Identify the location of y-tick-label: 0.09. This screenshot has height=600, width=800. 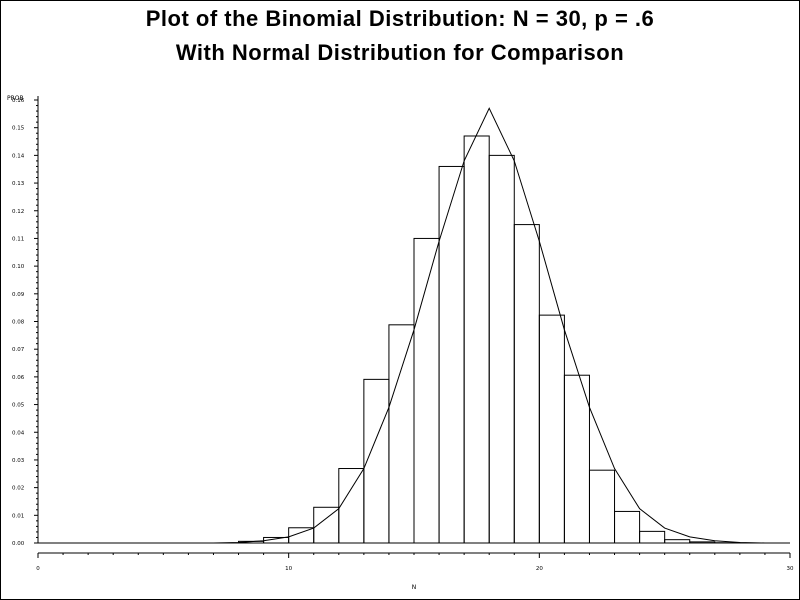
(18, 295).